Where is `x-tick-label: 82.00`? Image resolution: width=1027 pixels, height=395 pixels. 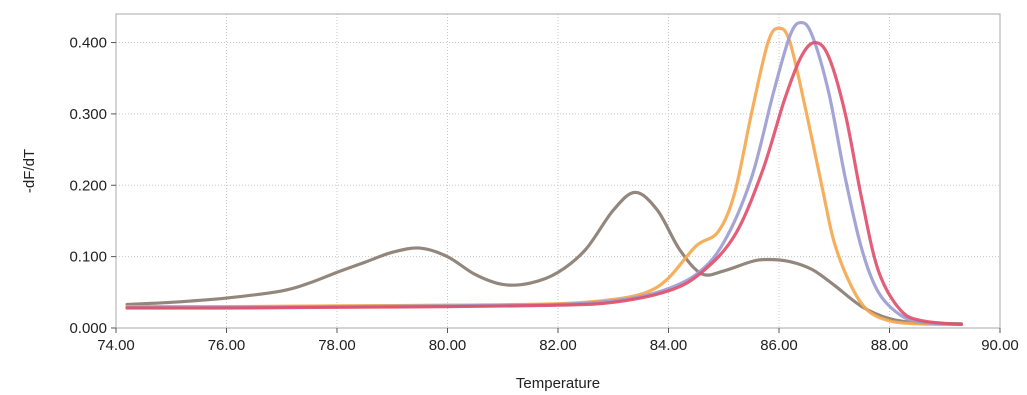
x-tick-label: 82.00 is located at coordinates (558, 345).